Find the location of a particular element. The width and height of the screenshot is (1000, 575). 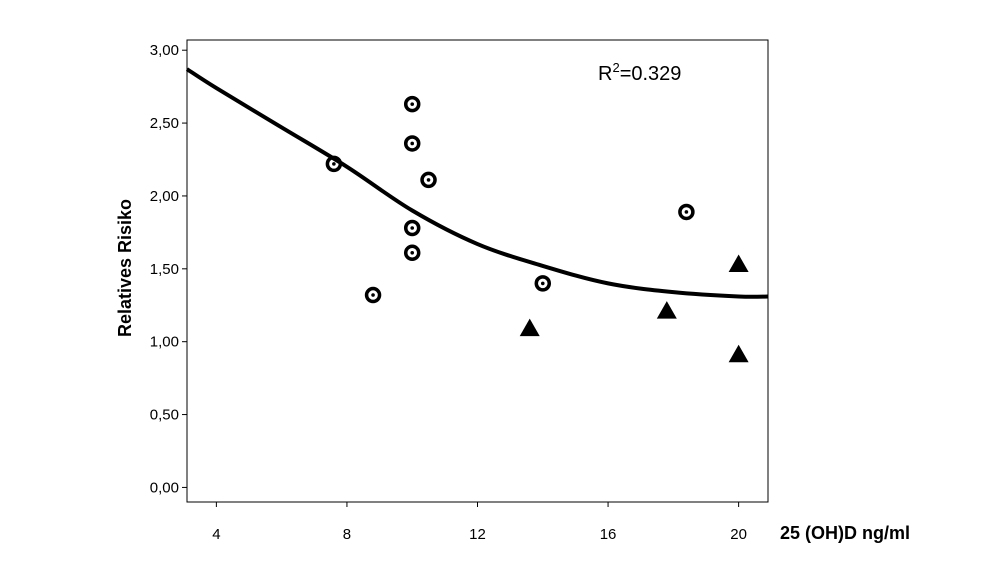

y-tick-label: 2,00 is located at coordinates (164, 196).